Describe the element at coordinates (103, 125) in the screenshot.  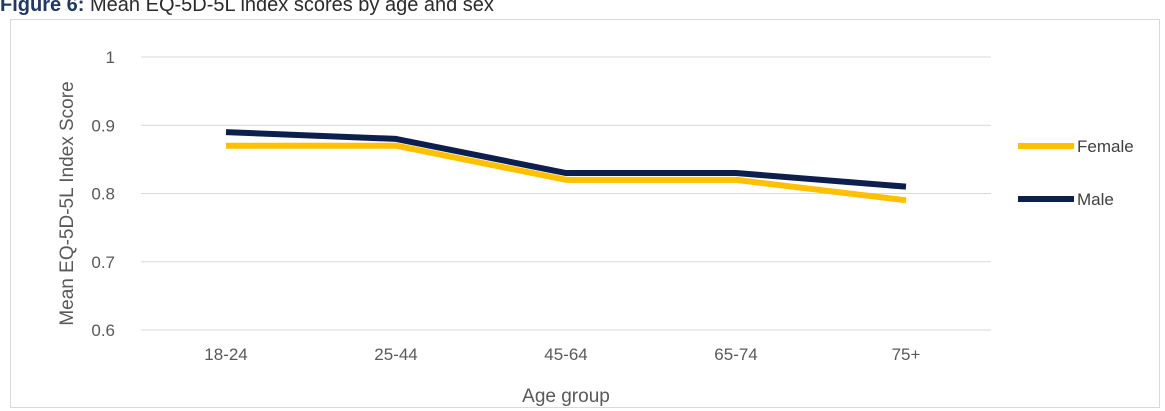
I see `y-tick-label: 0.9` at that location.